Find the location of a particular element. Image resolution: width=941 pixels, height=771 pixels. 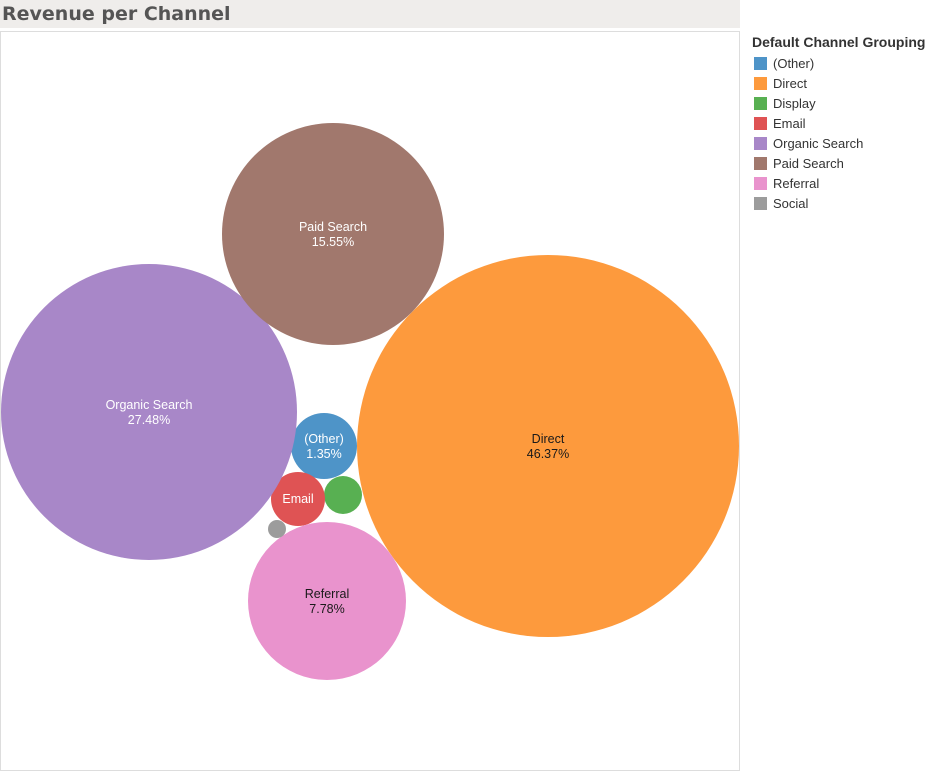

legend-item: Email is located at coordinates (846, 123).